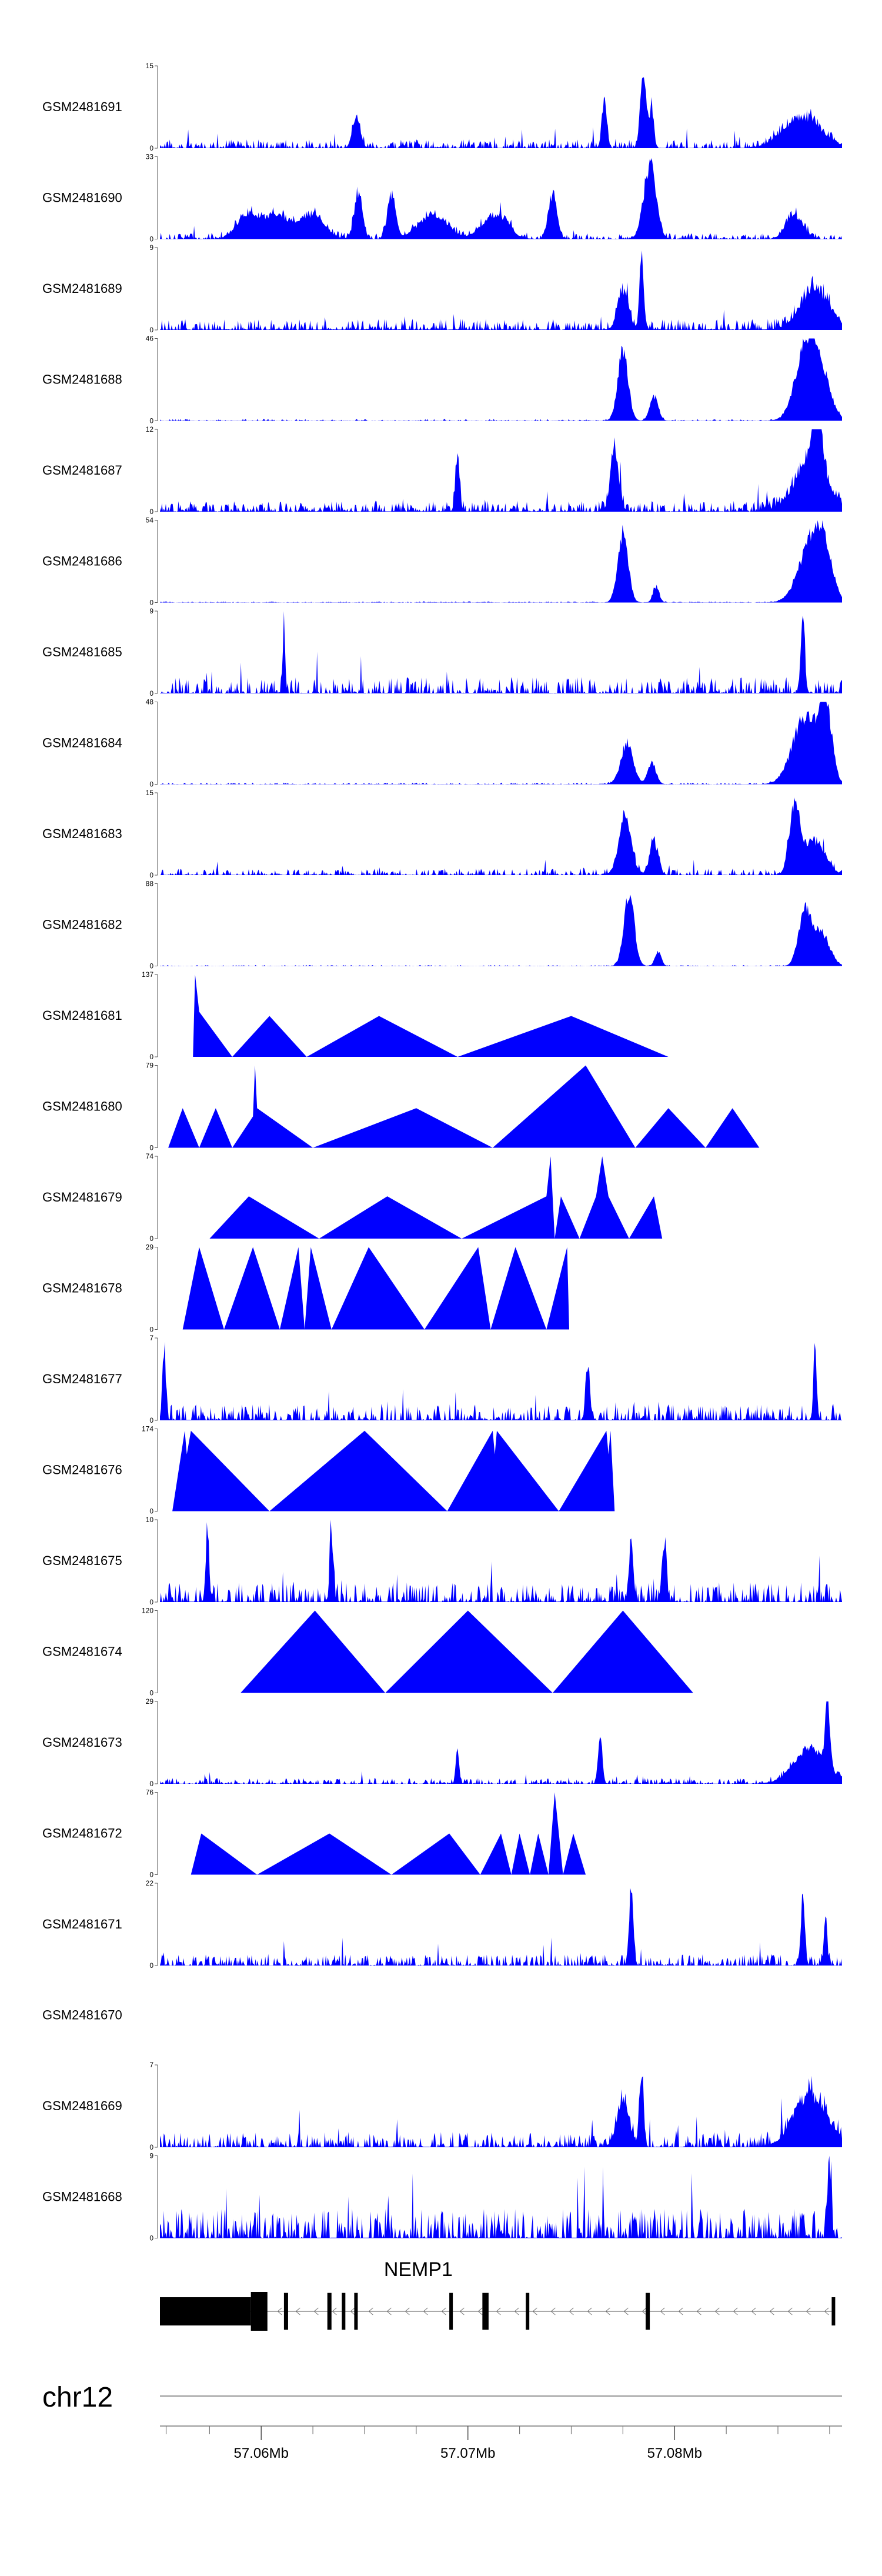 The width and height of the screenshot is (882, 2576). Describe the element at coordinates (82, 743) in the screenshot. I see `track-label: GSM2481684` at that location.